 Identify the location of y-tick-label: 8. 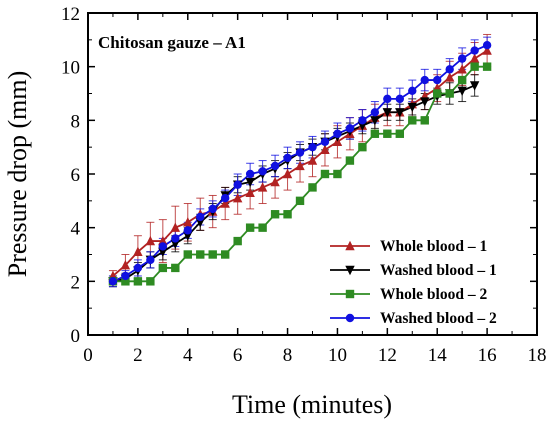
(76, 121).